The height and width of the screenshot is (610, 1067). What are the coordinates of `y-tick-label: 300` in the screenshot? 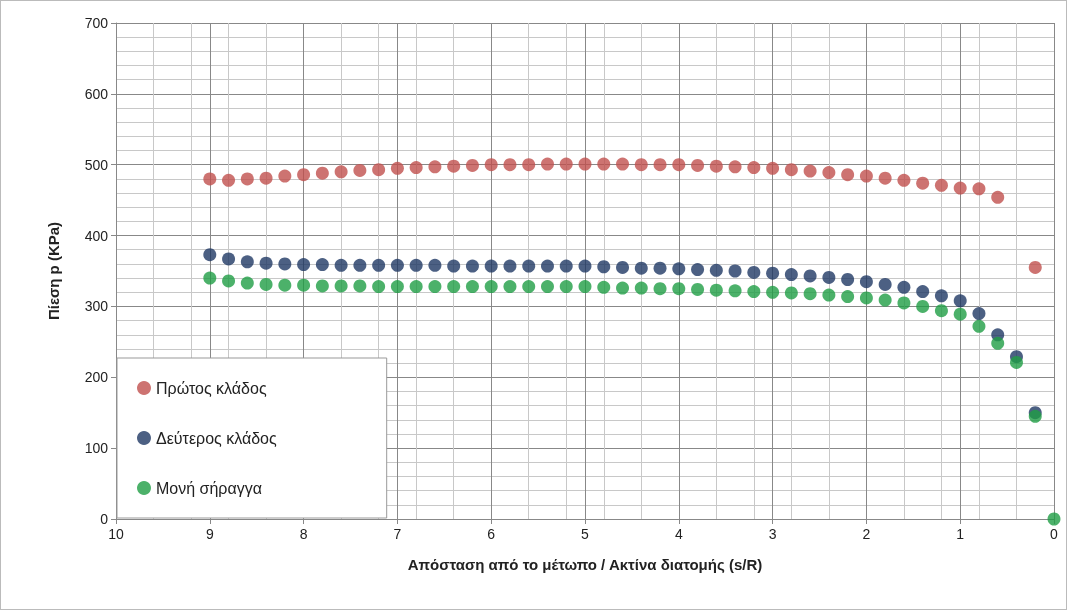 It's located at (96, 306).